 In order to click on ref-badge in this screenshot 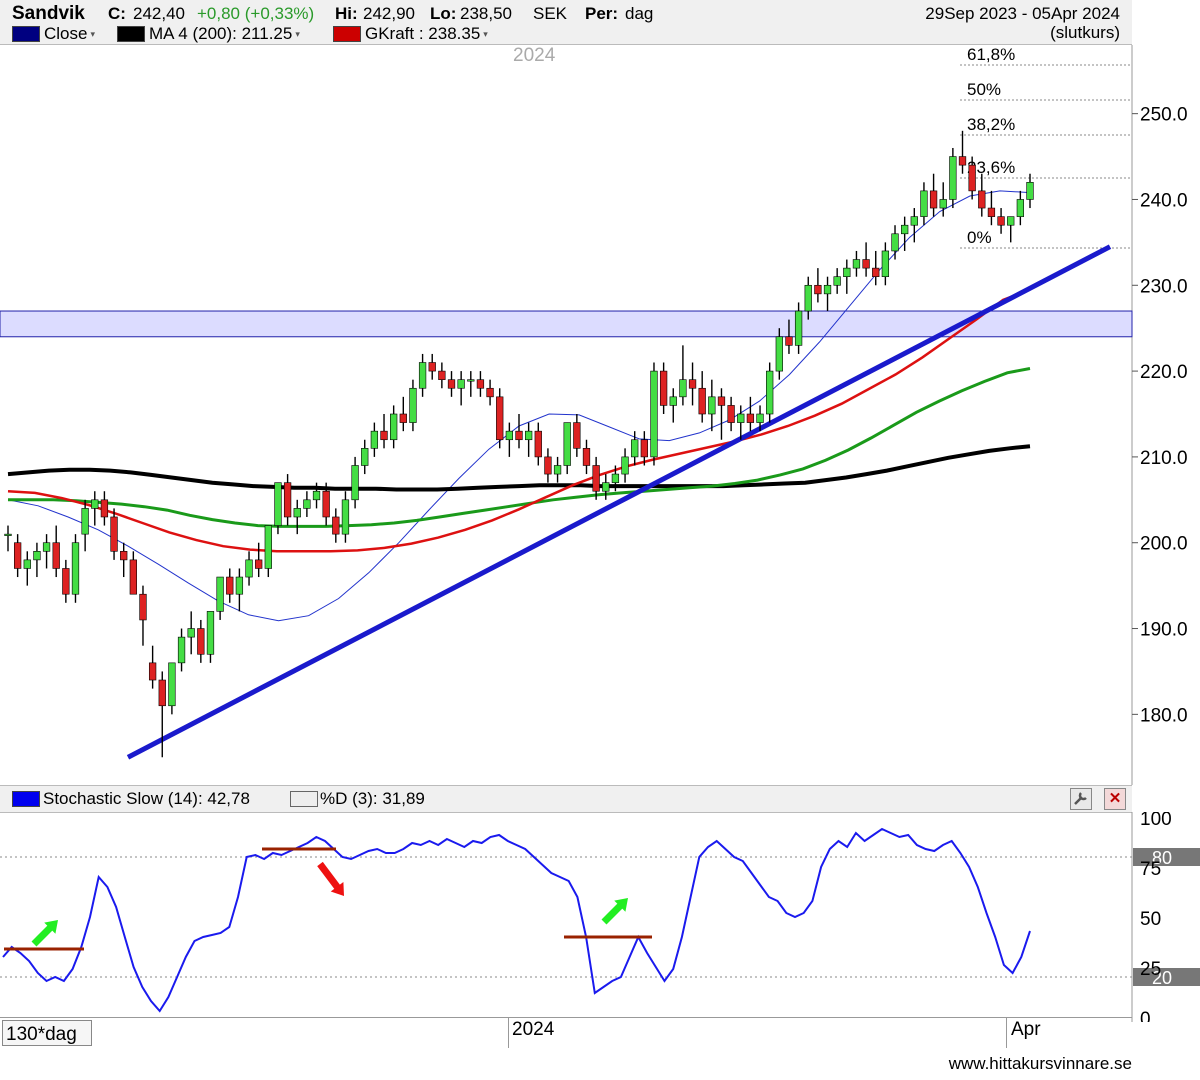, I will do `click(1166, 857)`.